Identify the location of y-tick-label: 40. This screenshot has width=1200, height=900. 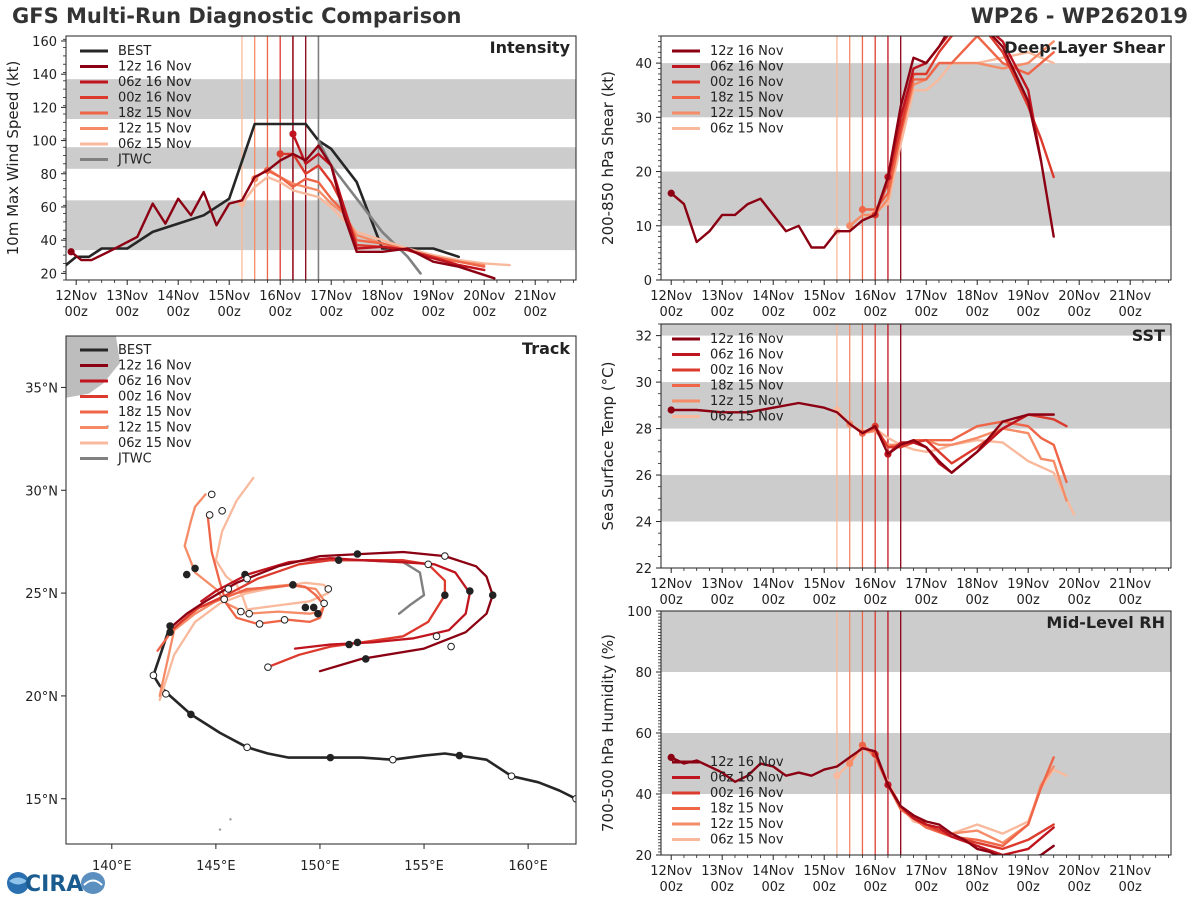
(643, 795).